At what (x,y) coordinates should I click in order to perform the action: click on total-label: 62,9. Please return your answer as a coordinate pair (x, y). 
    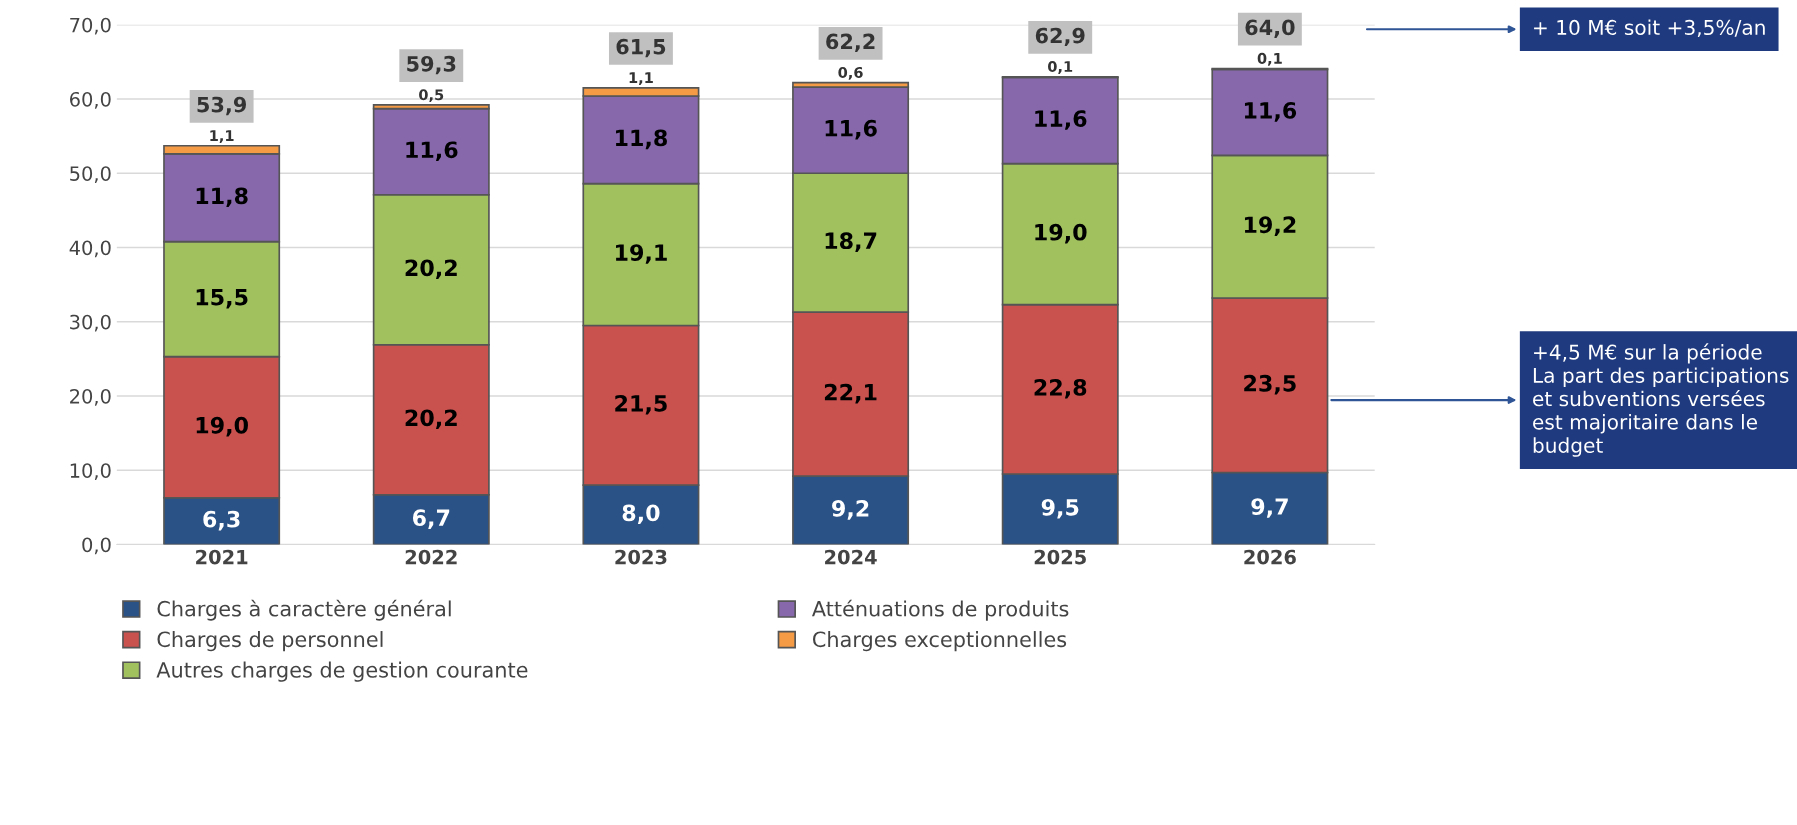
    Looking at the image, I should click on (1060, 37).